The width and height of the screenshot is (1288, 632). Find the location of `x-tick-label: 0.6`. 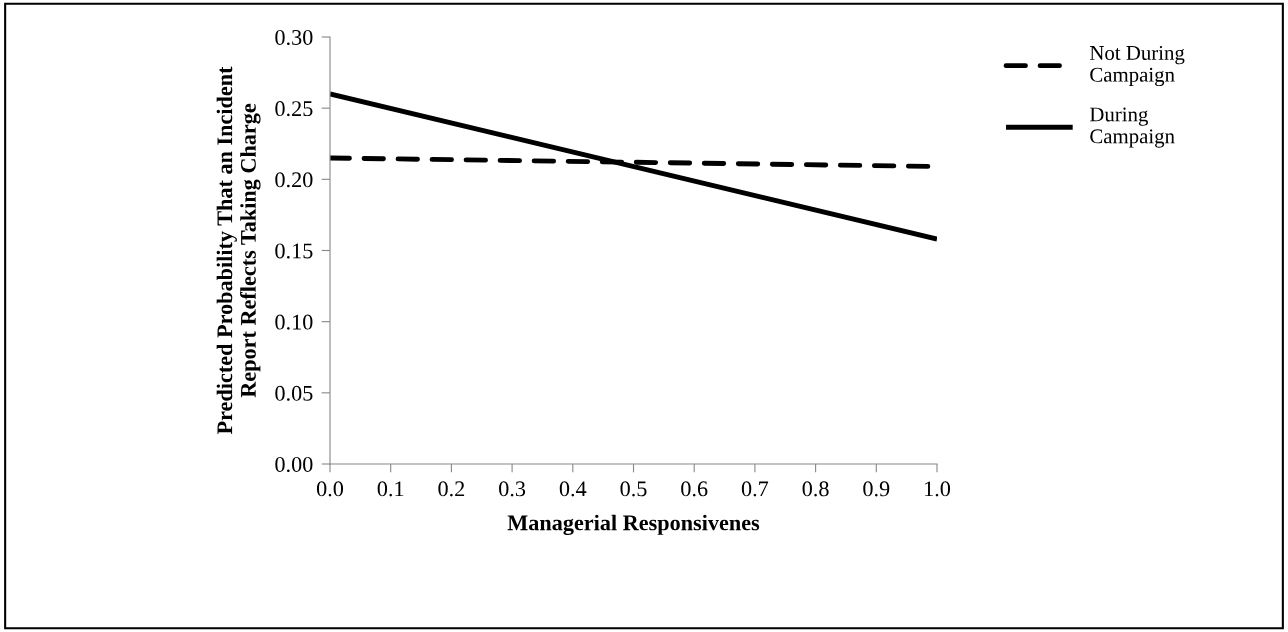

x-tick-label: 0.6 is located at coordinates (694, 489).